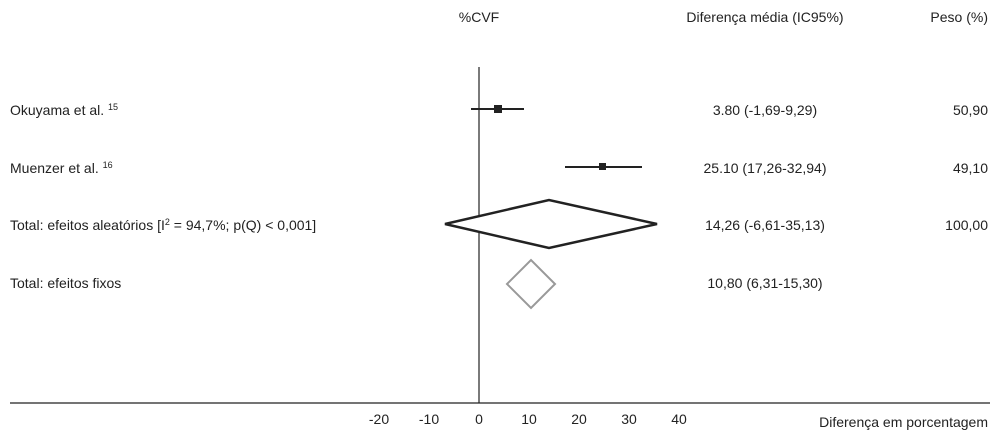 The width and height of the screenshot is (990, 431). Describe the element at coordinates (765, 225) in the screenshot. I see `effect-text-total-random: 14,26 (-6,61-35,13)` at that location.